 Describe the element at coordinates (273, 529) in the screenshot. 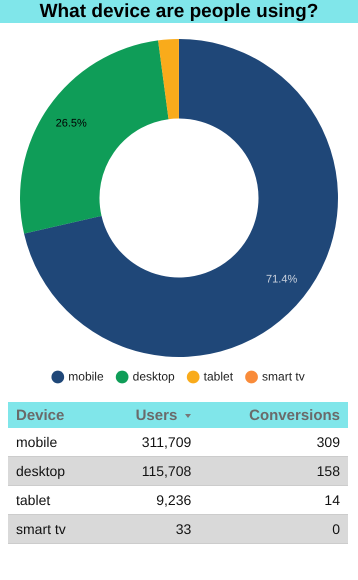

I see `data-label: 0` at that location.